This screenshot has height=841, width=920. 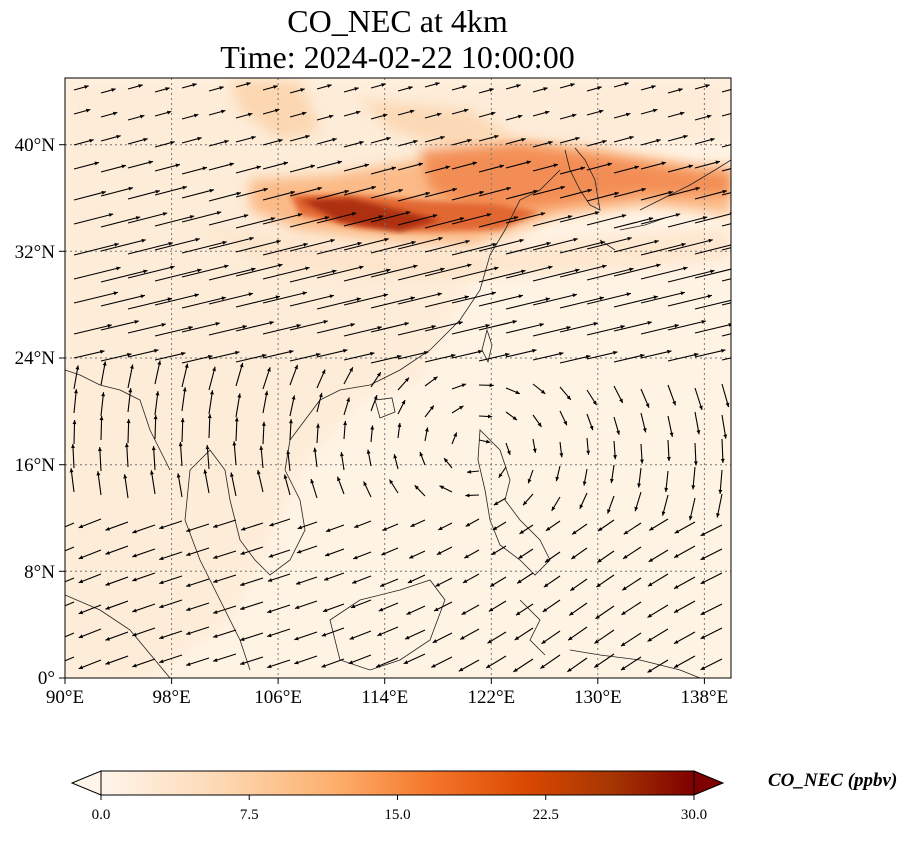 I want to click on colorbar-min-extend, so click(x=86, y=783).